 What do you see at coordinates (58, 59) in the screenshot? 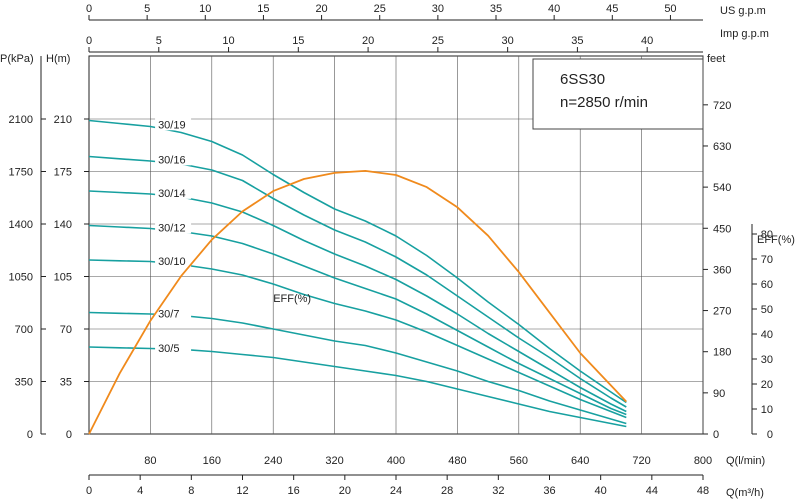
I see `head-m-axis-title: H(m)` at bounding box center [58, 59].